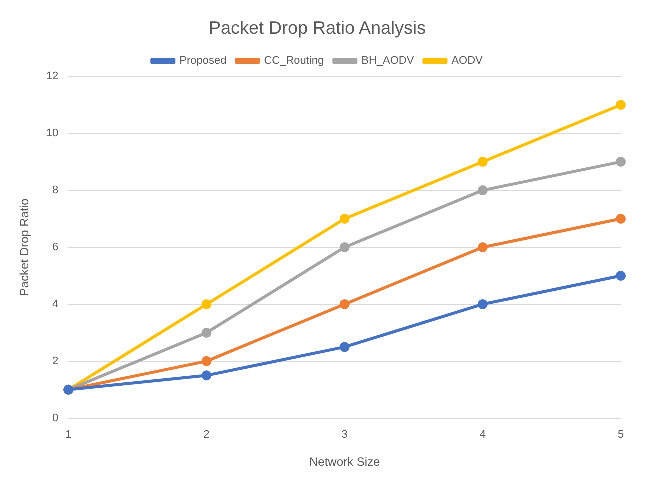 The image size is (645, 486). What do you see at coordinates (483, 435) in the screenshot?
I see `x-tick-label: 4` at bounding box center [483, 435].